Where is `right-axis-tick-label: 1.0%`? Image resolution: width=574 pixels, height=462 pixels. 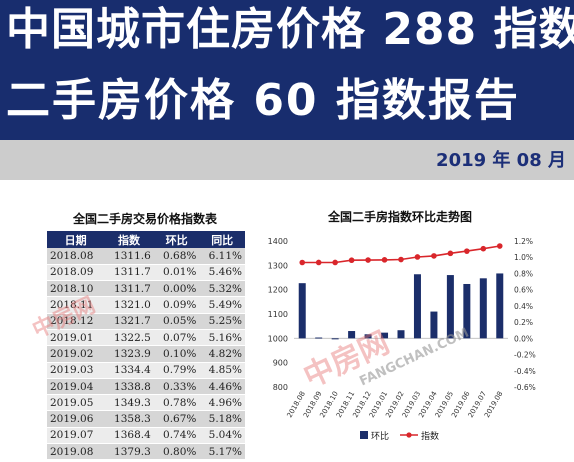 right-axis-tick-label: 1.0% is located at coordinates (523, 257).